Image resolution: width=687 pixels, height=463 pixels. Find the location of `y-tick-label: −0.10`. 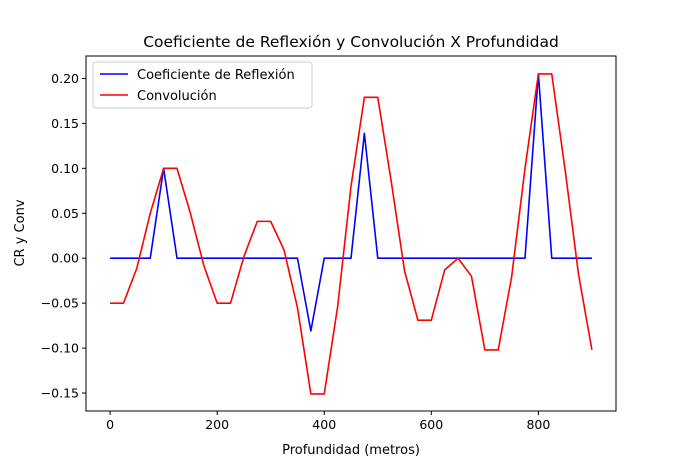

y-tick-label: −0.10 is located at coordinates (60, 348).